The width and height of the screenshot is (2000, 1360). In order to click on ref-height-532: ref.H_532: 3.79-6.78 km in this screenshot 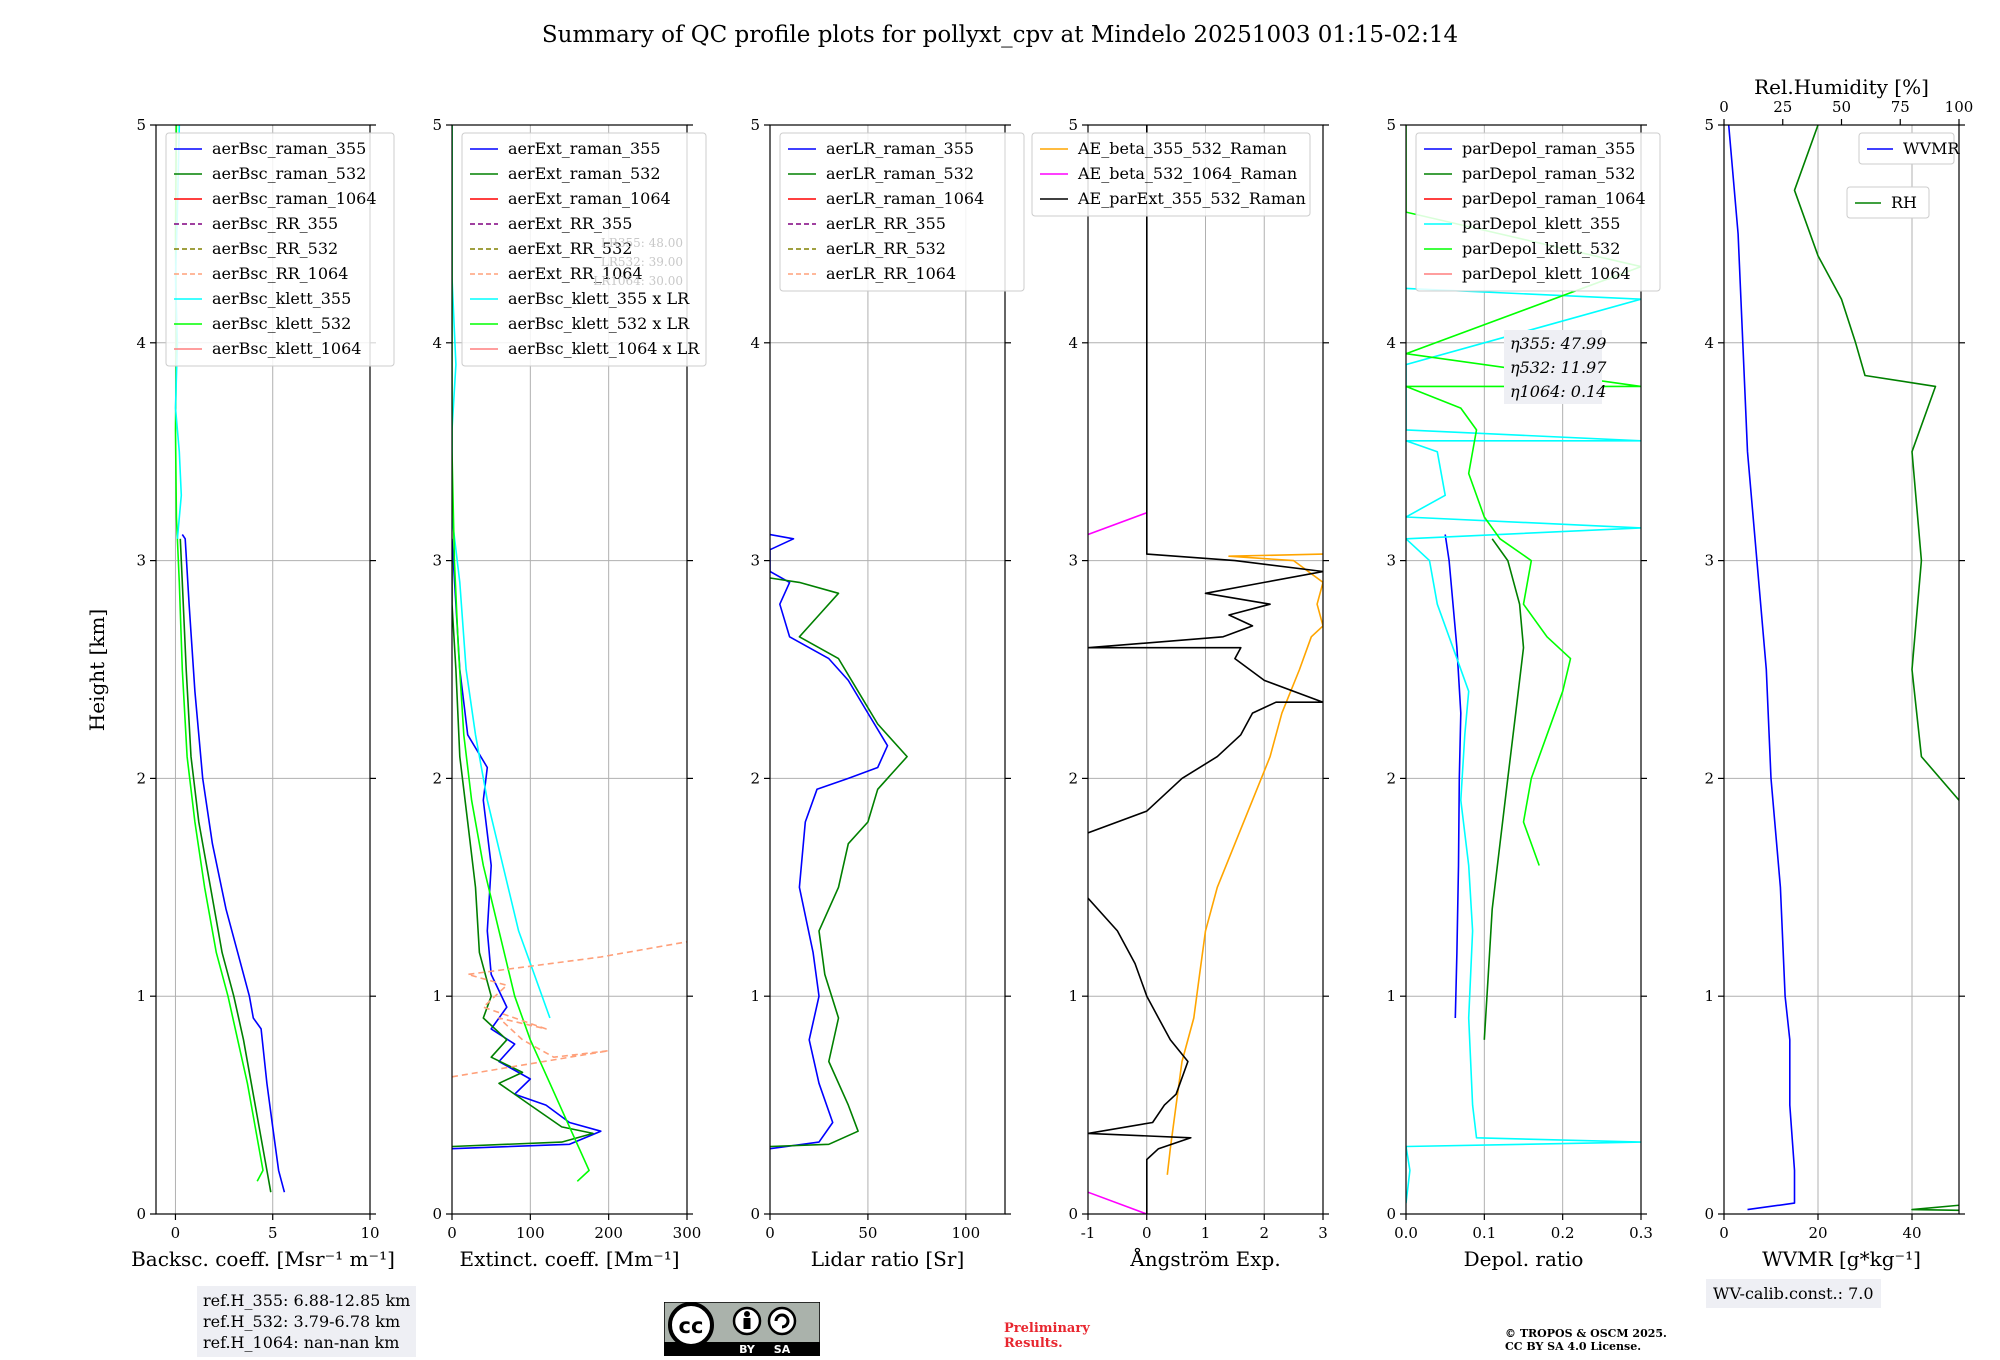, I will do `click(302, 1321)`.